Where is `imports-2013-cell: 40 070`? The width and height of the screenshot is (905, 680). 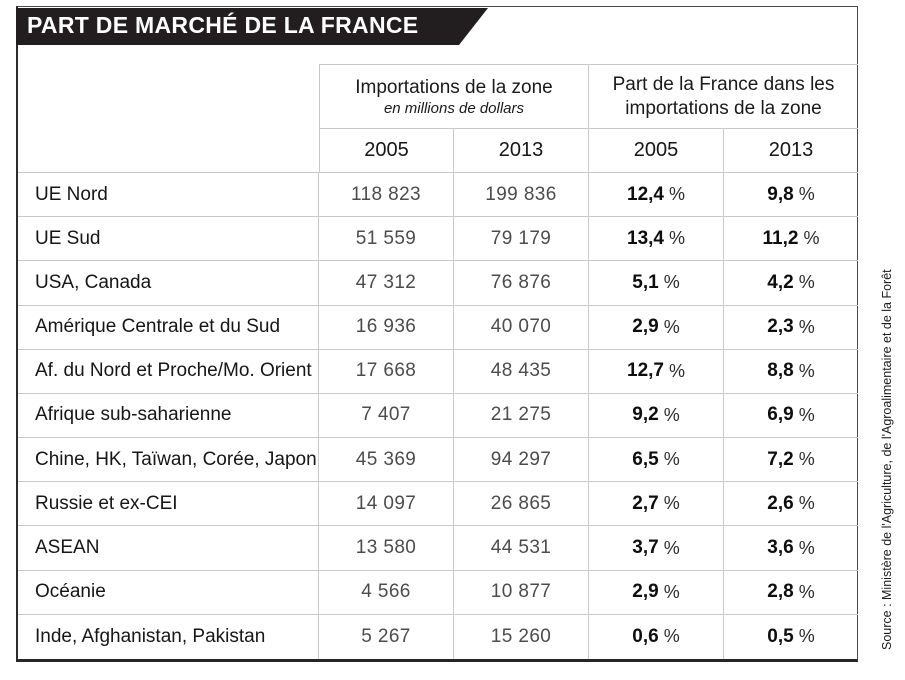
imports-2013-cell: 40 070 is located at coordinates (521, 327).